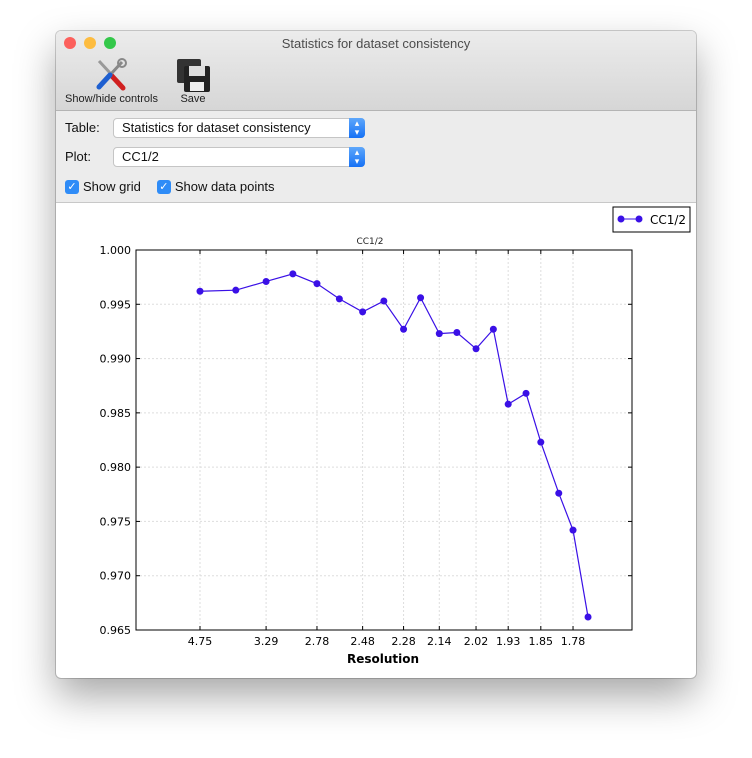 This screenshot has height=758, width=752. Describe the element at coordinates (90, 43) in the screenshot. I see `minimize-button` at that location.